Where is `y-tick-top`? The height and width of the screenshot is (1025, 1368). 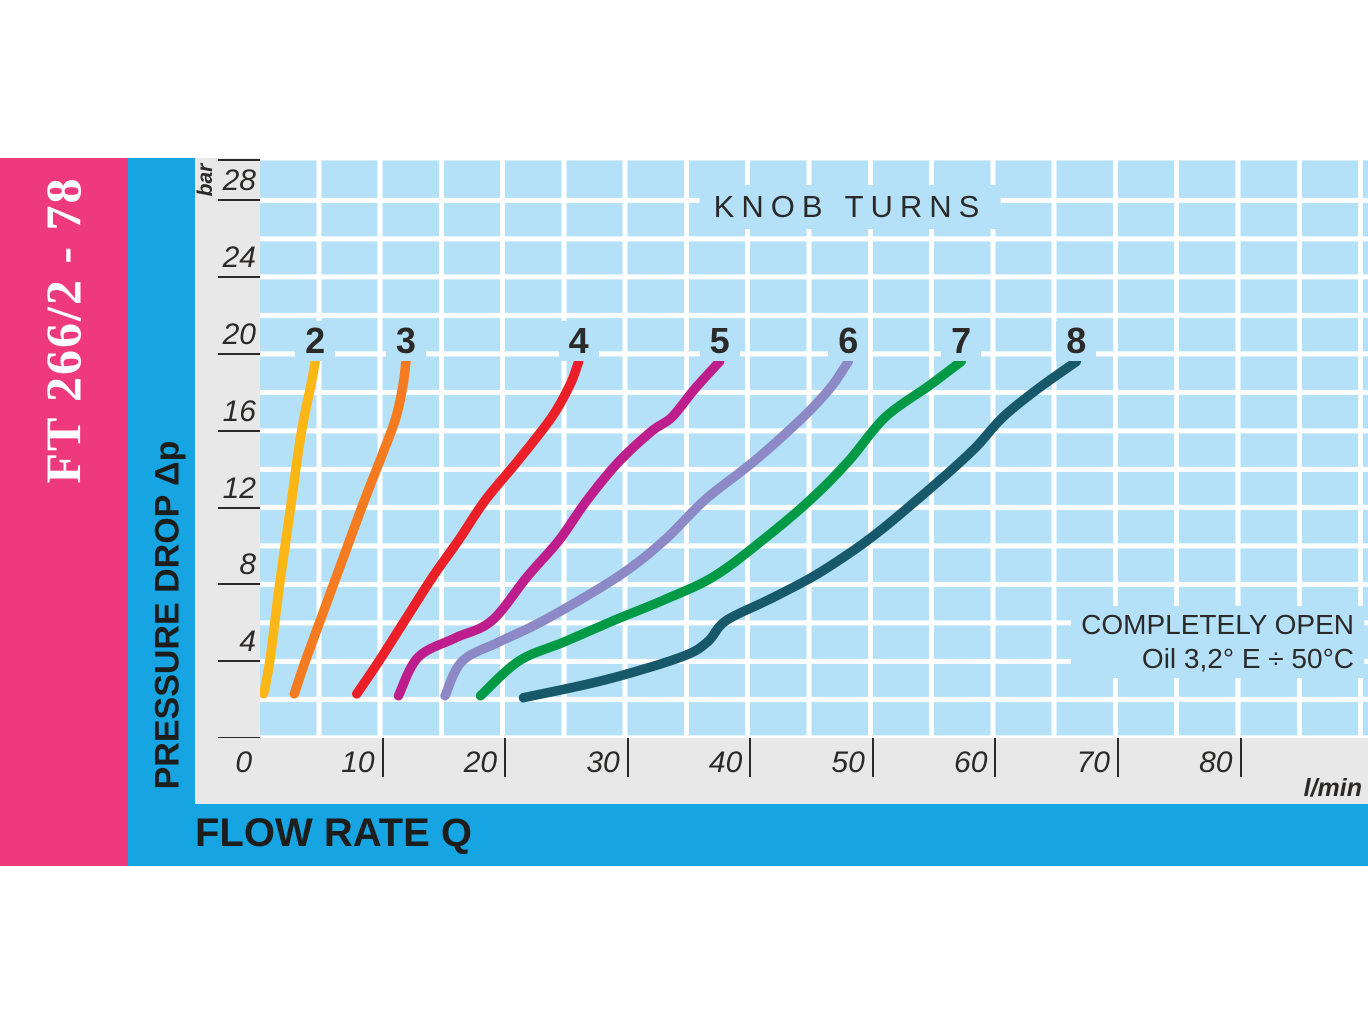 y-tick-top is located at coordinates (239, 159).